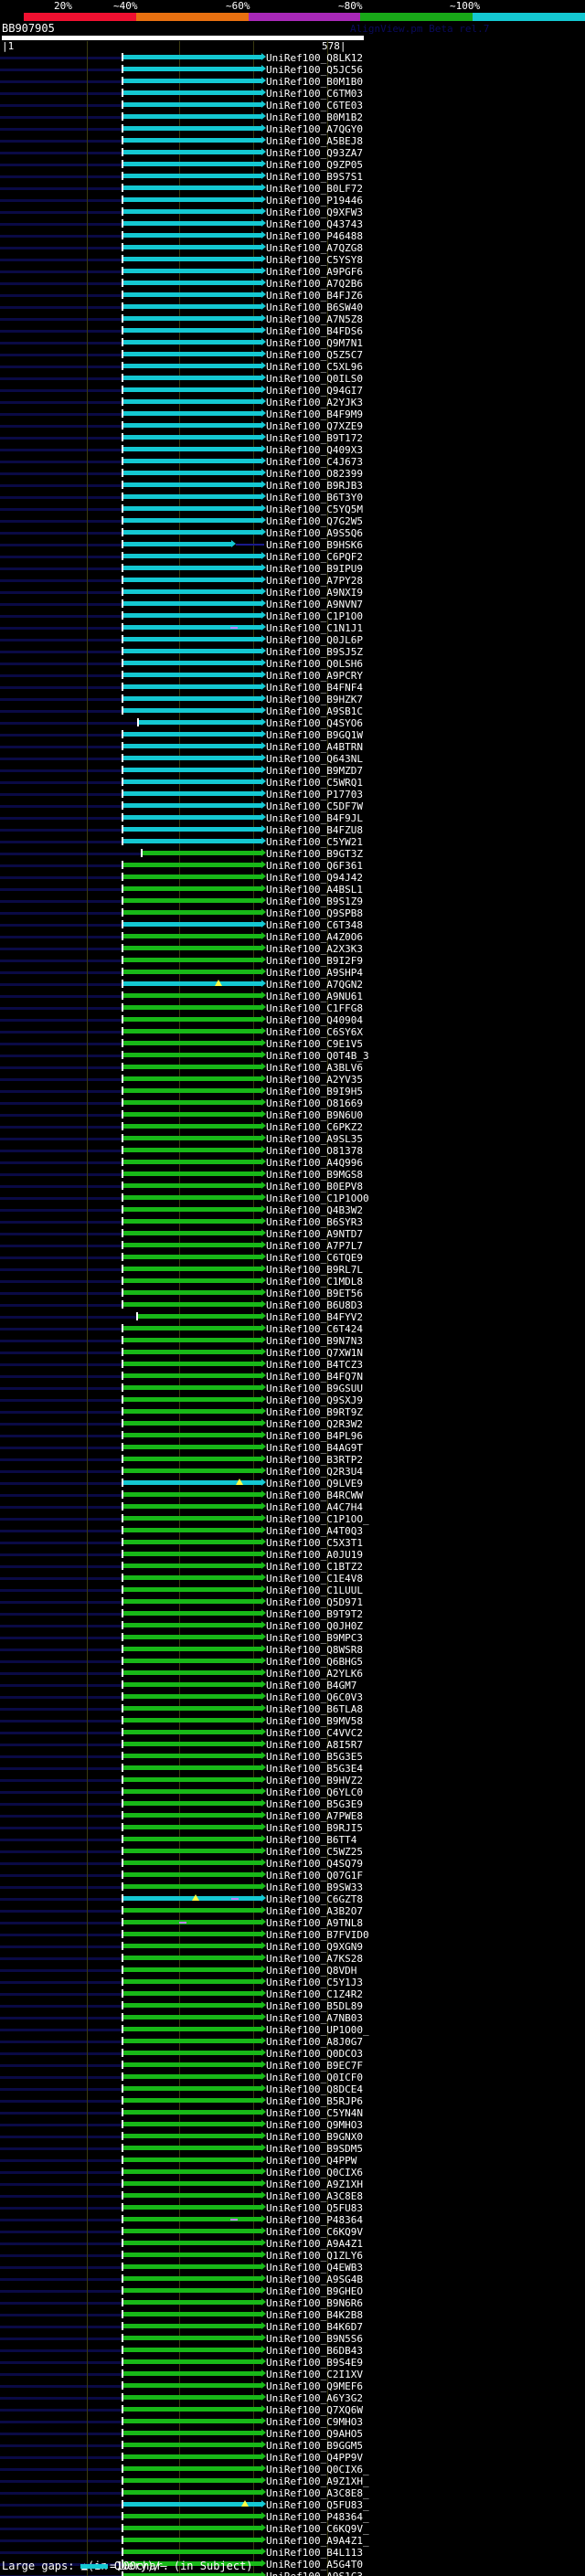 The width and height of the screenshot is (585, 2576). I want to click on hit-row: UniRef100_B4FYV2, so click(293, 1317).